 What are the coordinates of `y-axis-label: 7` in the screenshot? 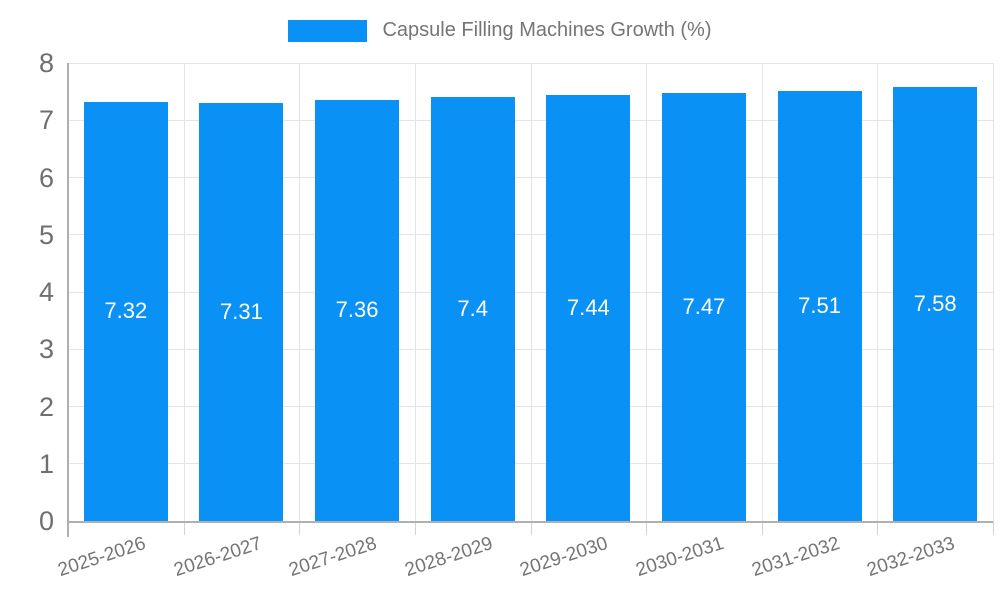 It's located at (46, 120).